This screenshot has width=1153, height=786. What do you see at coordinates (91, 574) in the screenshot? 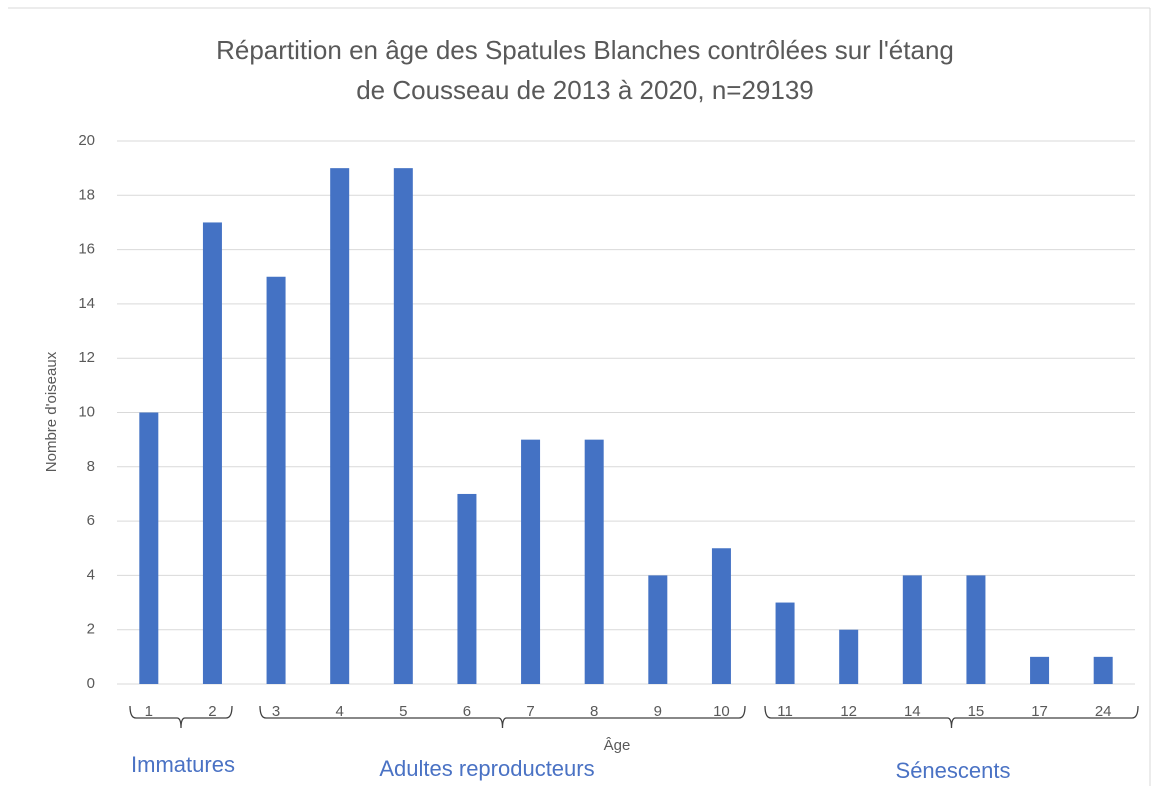
I see `y-tick-label: 4` at bounding box center [91, 574].